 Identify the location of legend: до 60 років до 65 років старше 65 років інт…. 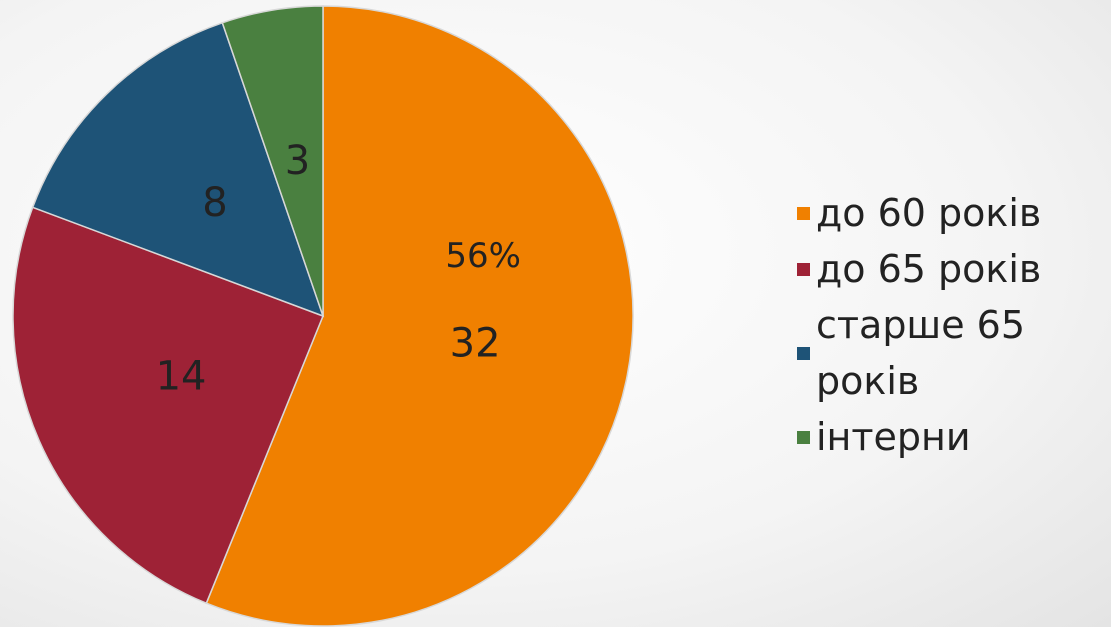
(947, 325).